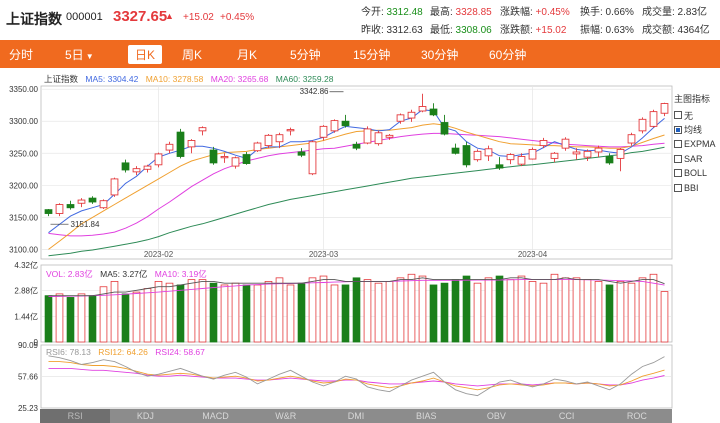 Image resolution: width=720 pixels, height=423 pixels. I want to click on tab-3: 周K, so click(192, 55).